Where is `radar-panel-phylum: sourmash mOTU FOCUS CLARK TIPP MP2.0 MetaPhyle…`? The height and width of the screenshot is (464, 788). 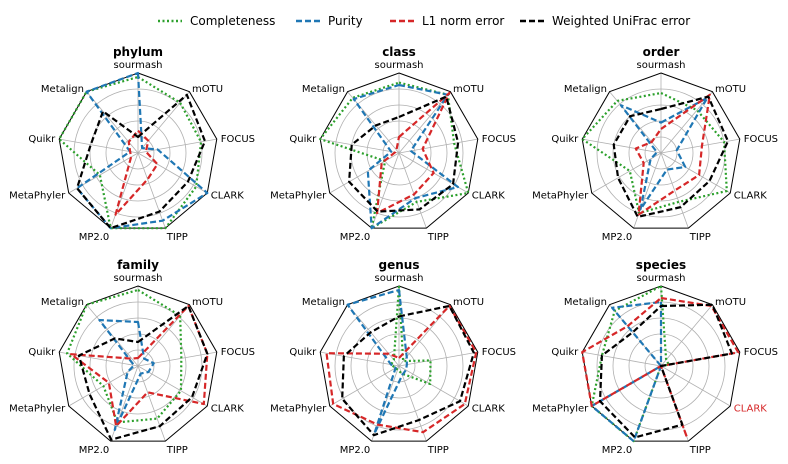
radar-panel-phylum: sourmash mOTU FOCUS CLARK TIPP MP2.0 MetaPhyle… is located at coordinates (132, 144).